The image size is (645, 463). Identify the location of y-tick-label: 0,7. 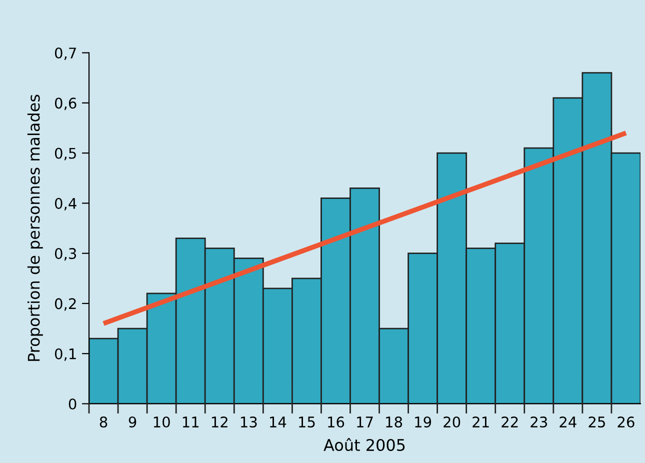
(65, 54).